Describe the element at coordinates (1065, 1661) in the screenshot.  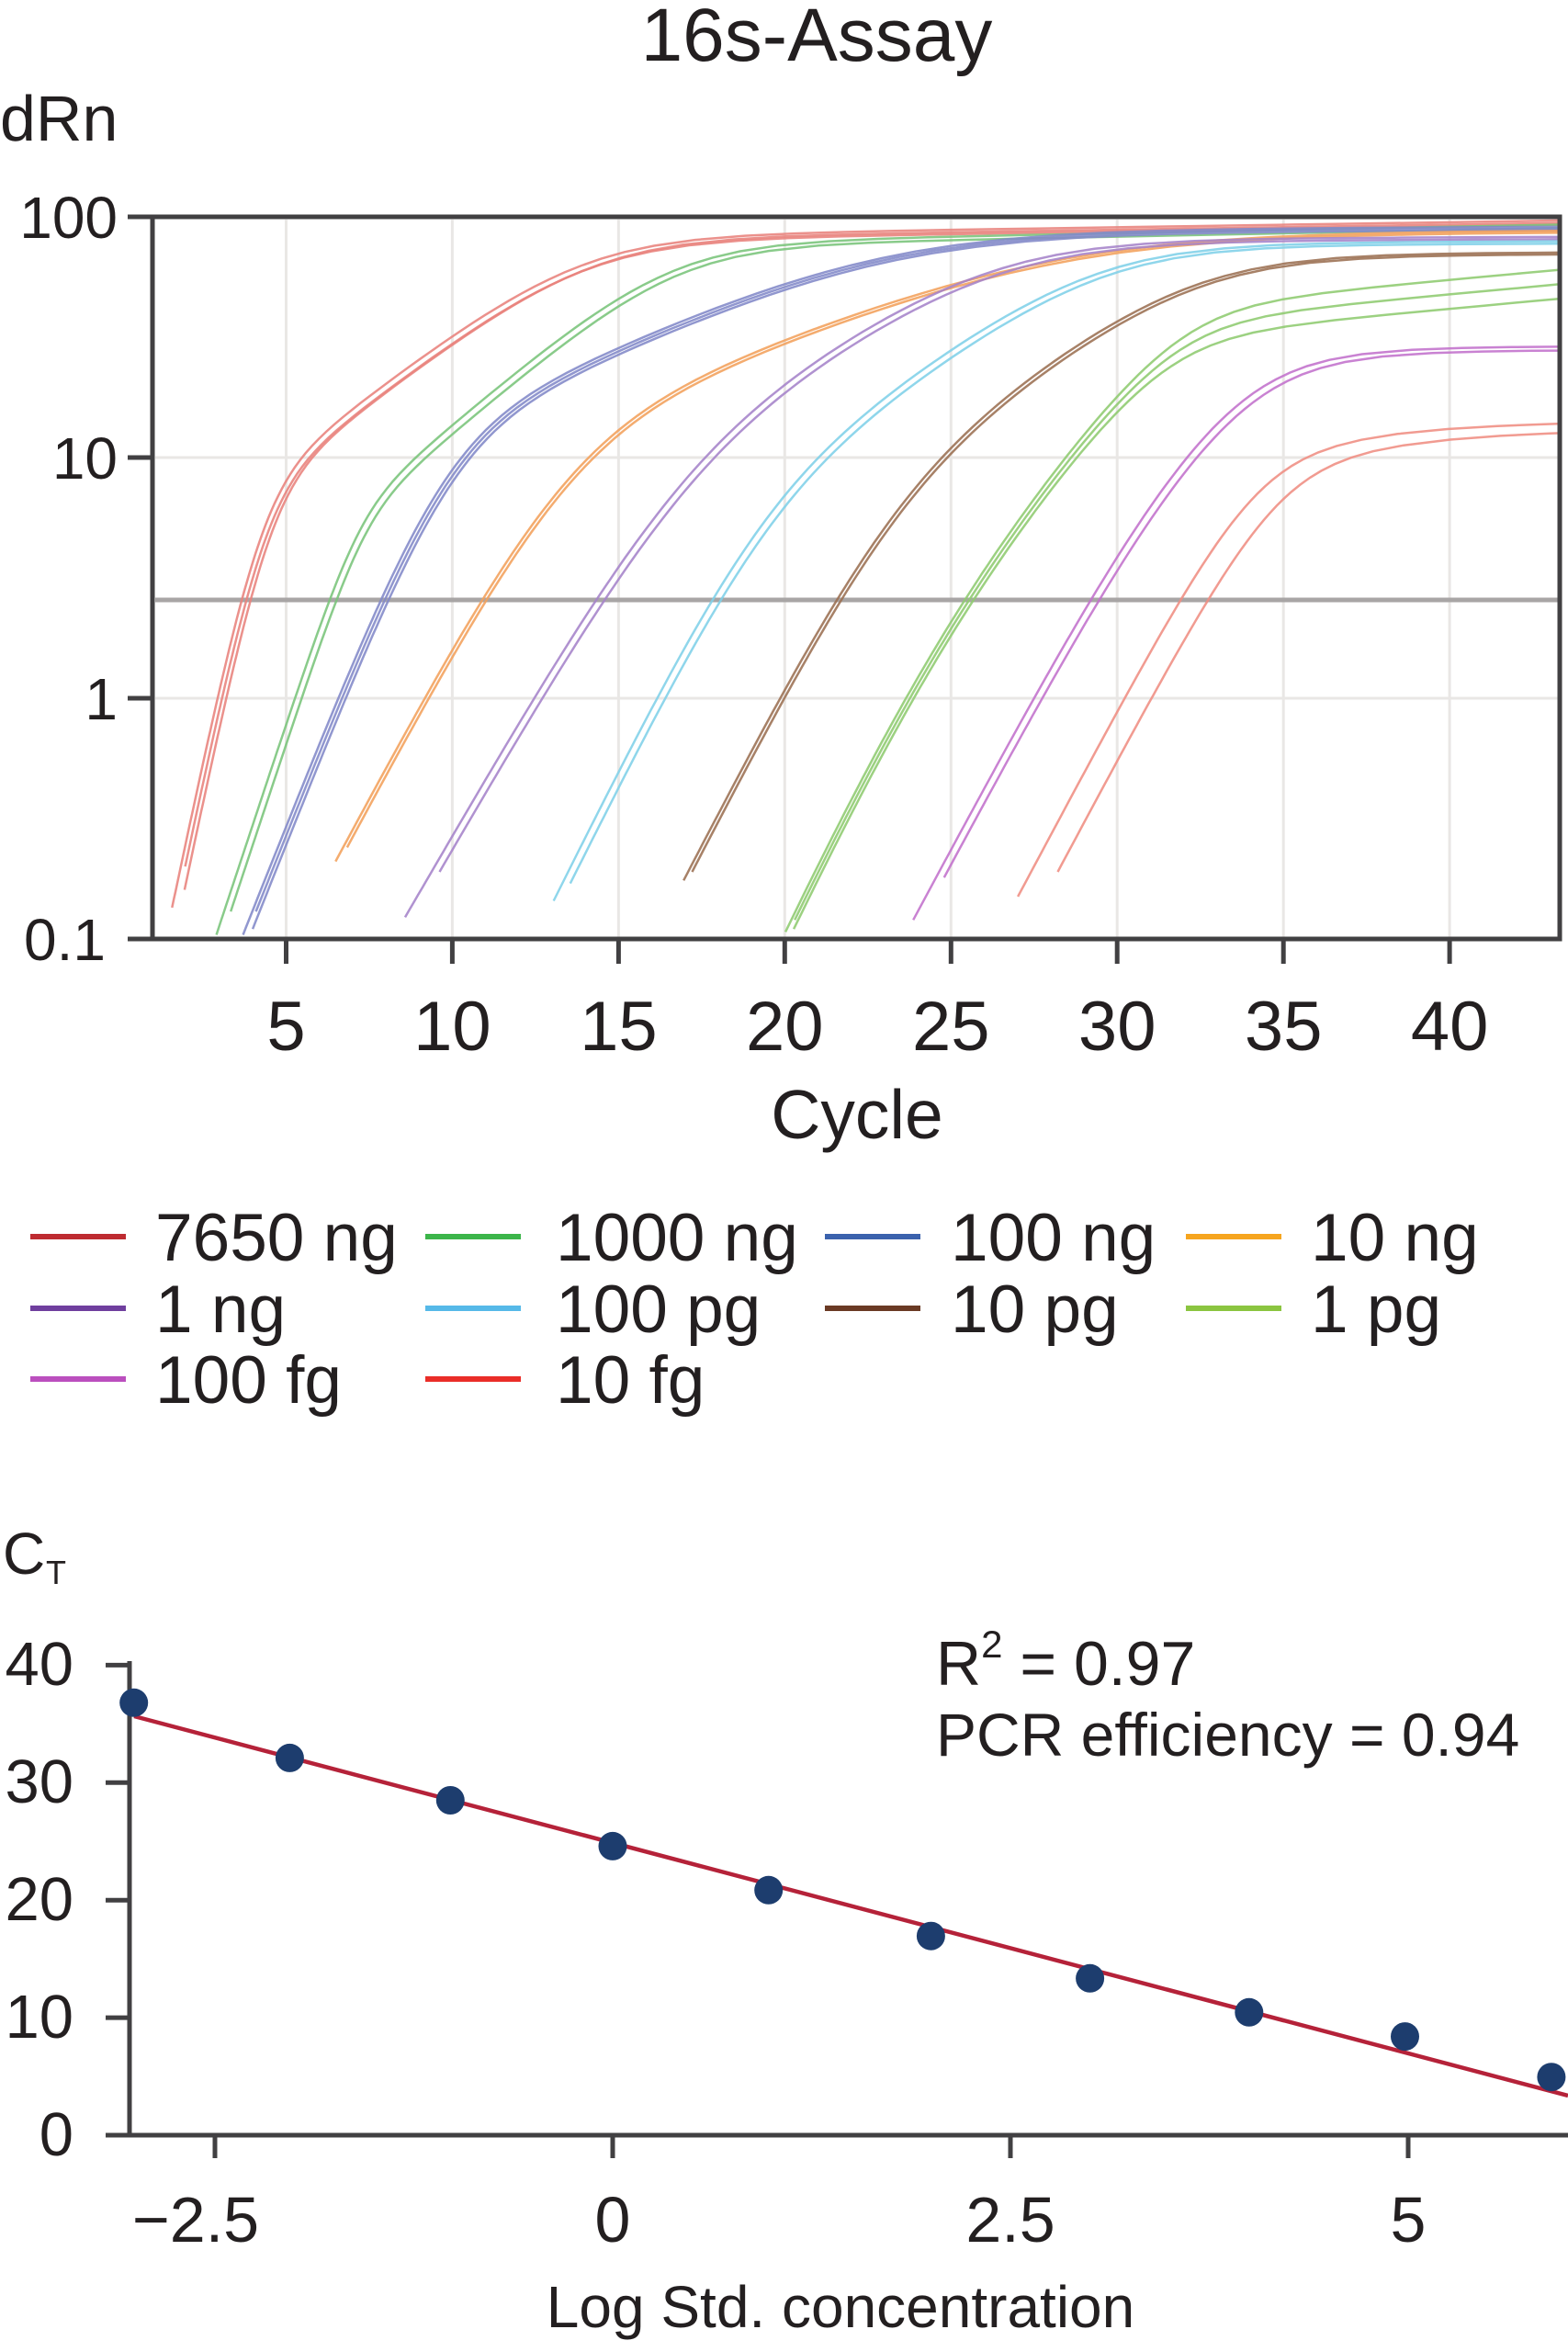
I see `svg-text: R2 = 0.97` at that location.